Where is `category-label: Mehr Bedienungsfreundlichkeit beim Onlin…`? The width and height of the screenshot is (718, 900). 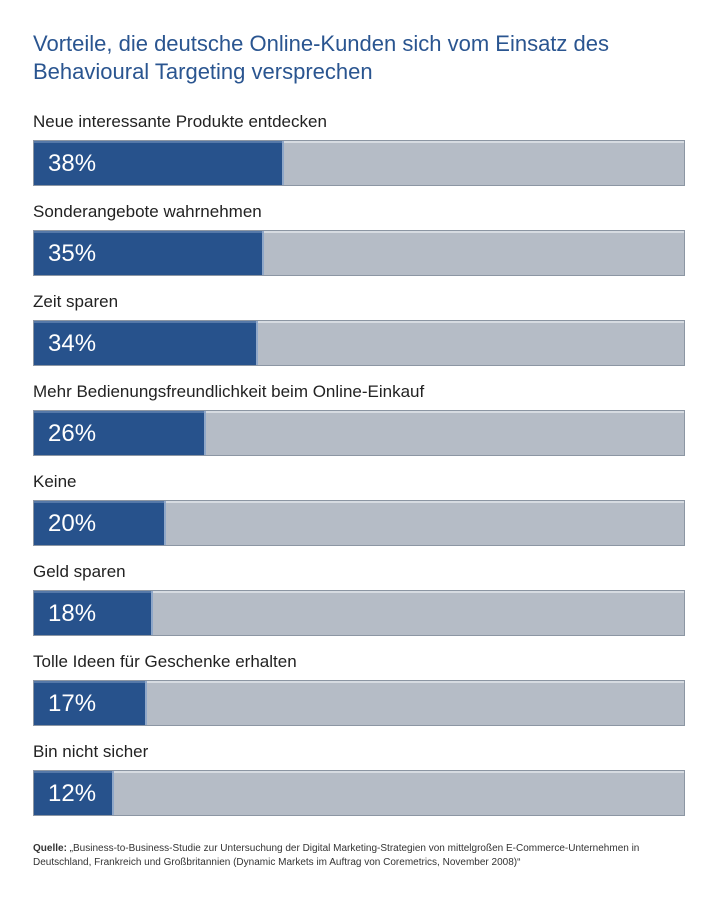
category-label: Mehr Bedienungsfreundlichkeit beim Onlin… is located at coordinates (229, 391).